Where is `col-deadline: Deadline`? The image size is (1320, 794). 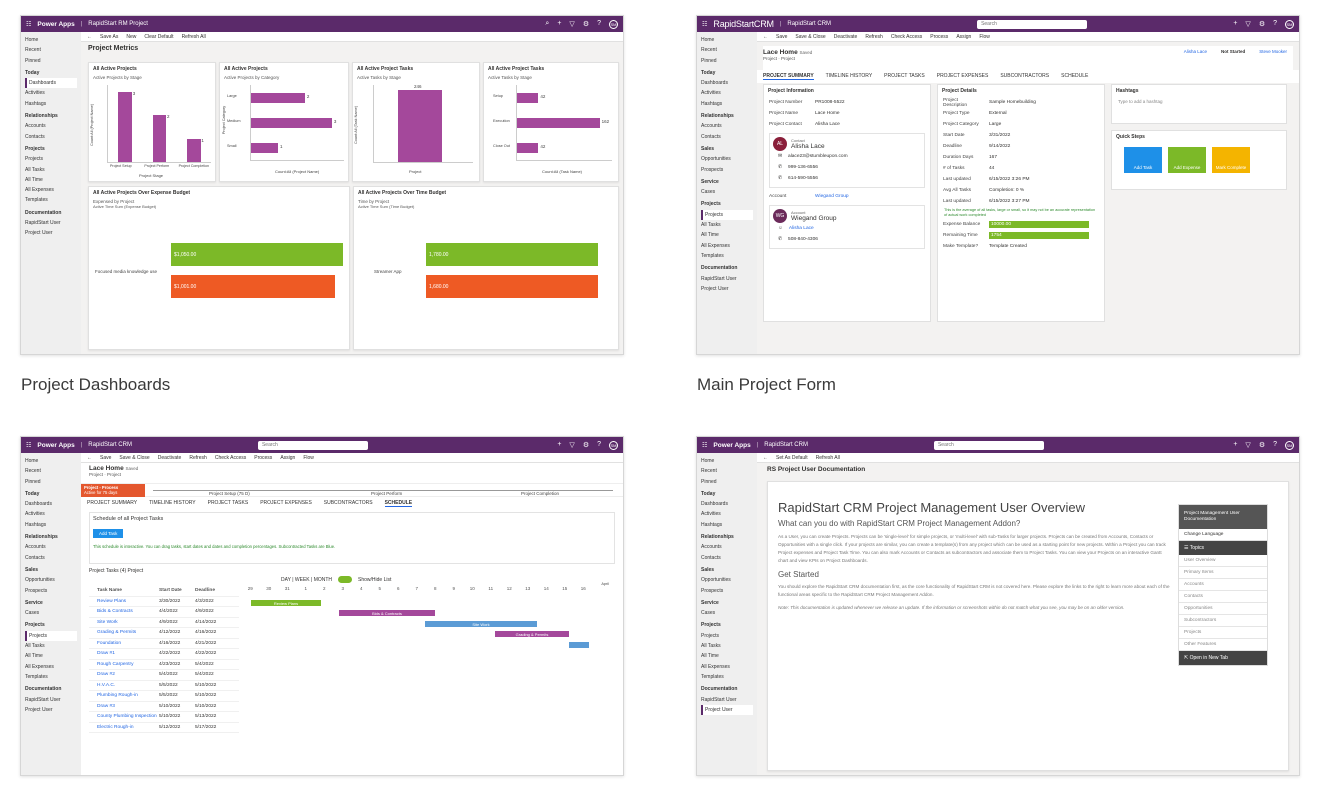 col-deadline: Deadline is located at coordinates (205, 591).